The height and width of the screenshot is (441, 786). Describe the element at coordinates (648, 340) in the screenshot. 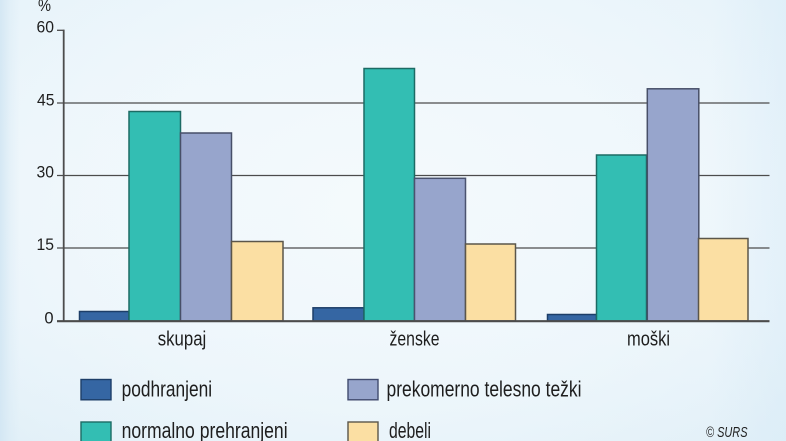

I see `svg-text: moški` at that location.